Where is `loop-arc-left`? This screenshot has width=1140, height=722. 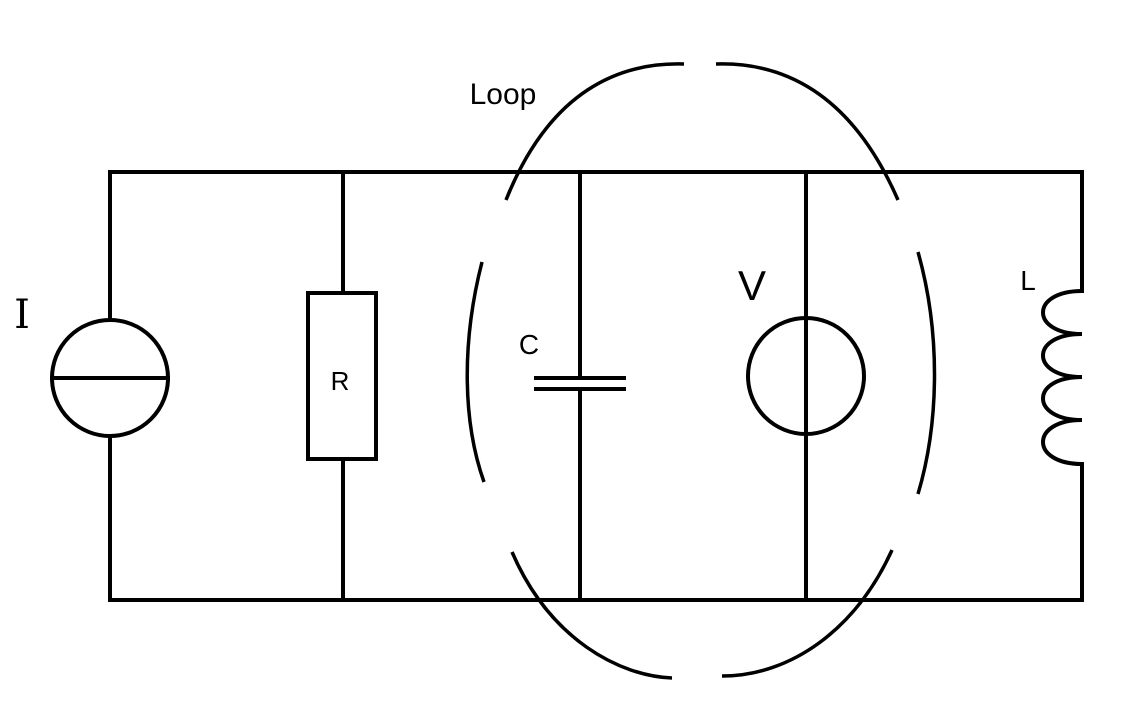
loop-arc-left is located at coordinates (475, 372).